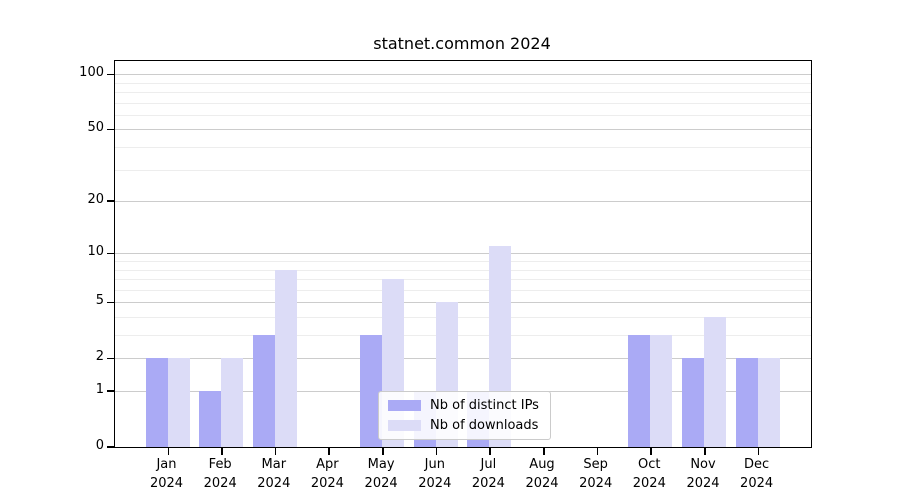  I want to click on x-tick-sep, so click(597, 451).